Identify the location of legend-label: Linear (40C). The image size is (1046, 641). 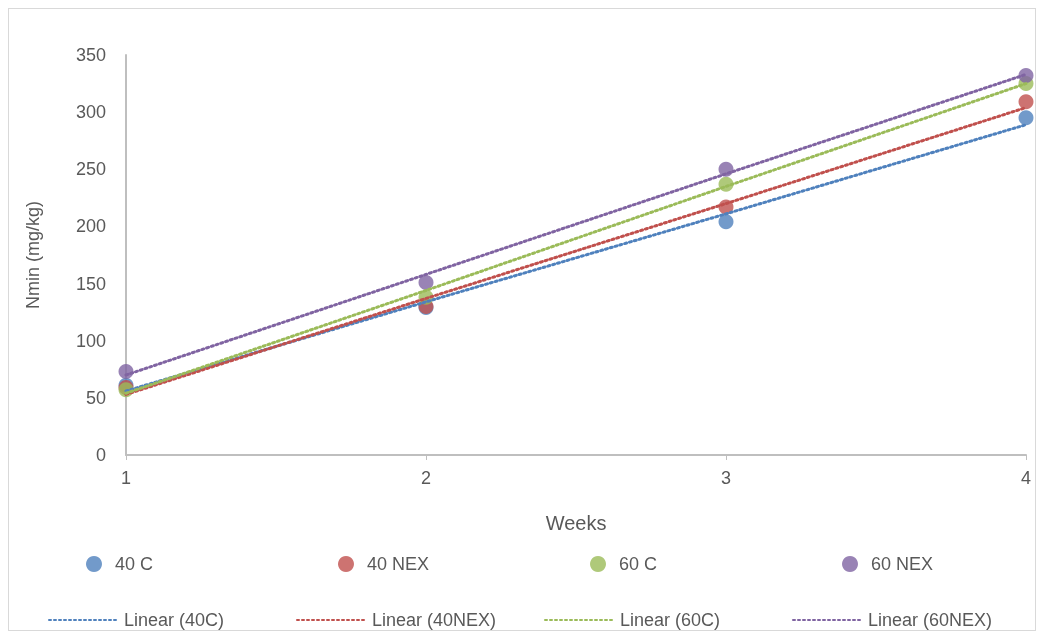
(174, 620).